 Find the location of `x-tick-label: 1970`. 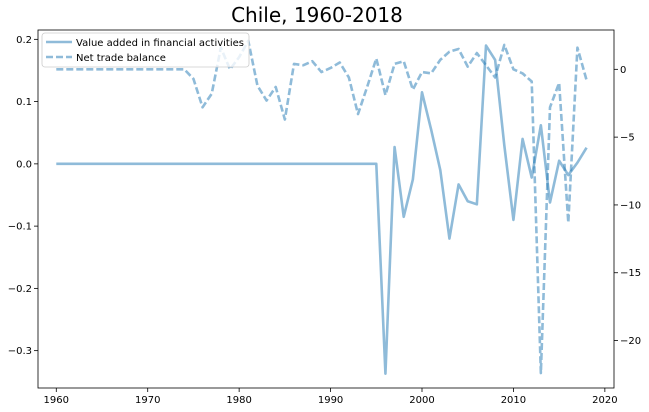

x-tick-label: 1970 is located at coordinates (147, 400).